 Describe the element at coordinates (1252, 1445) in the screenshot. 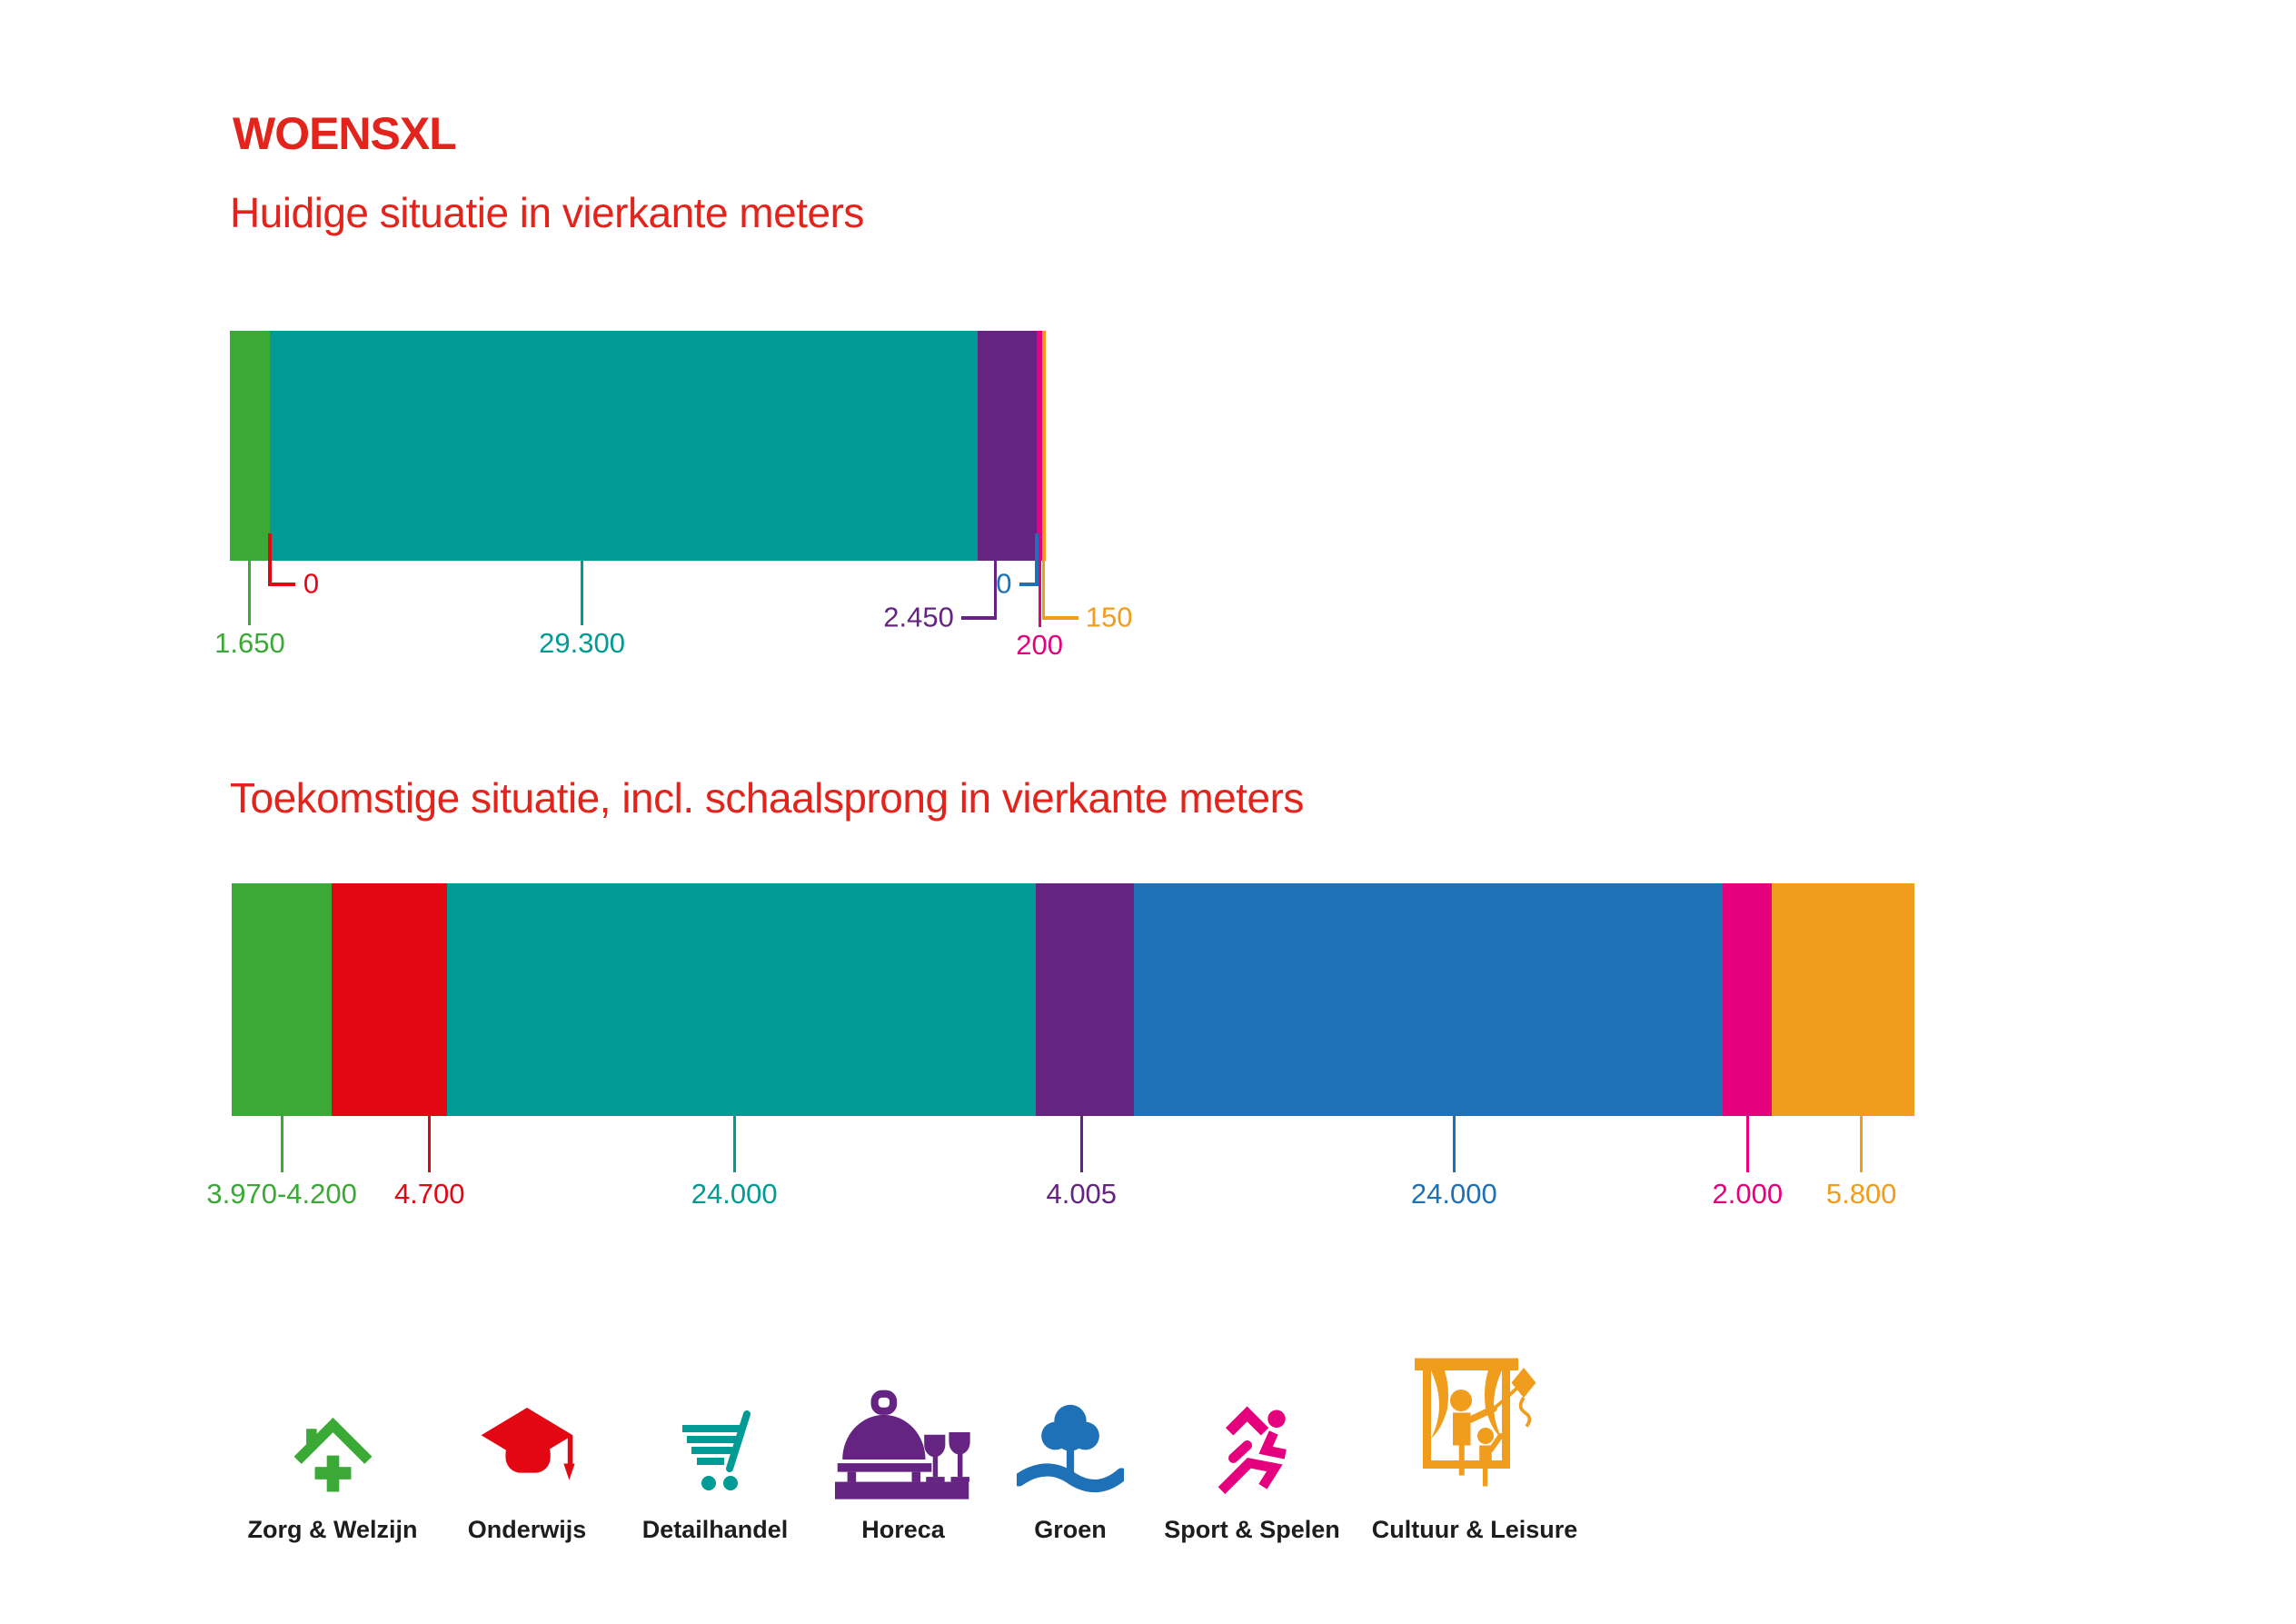

I see `runner-icon` at that location.